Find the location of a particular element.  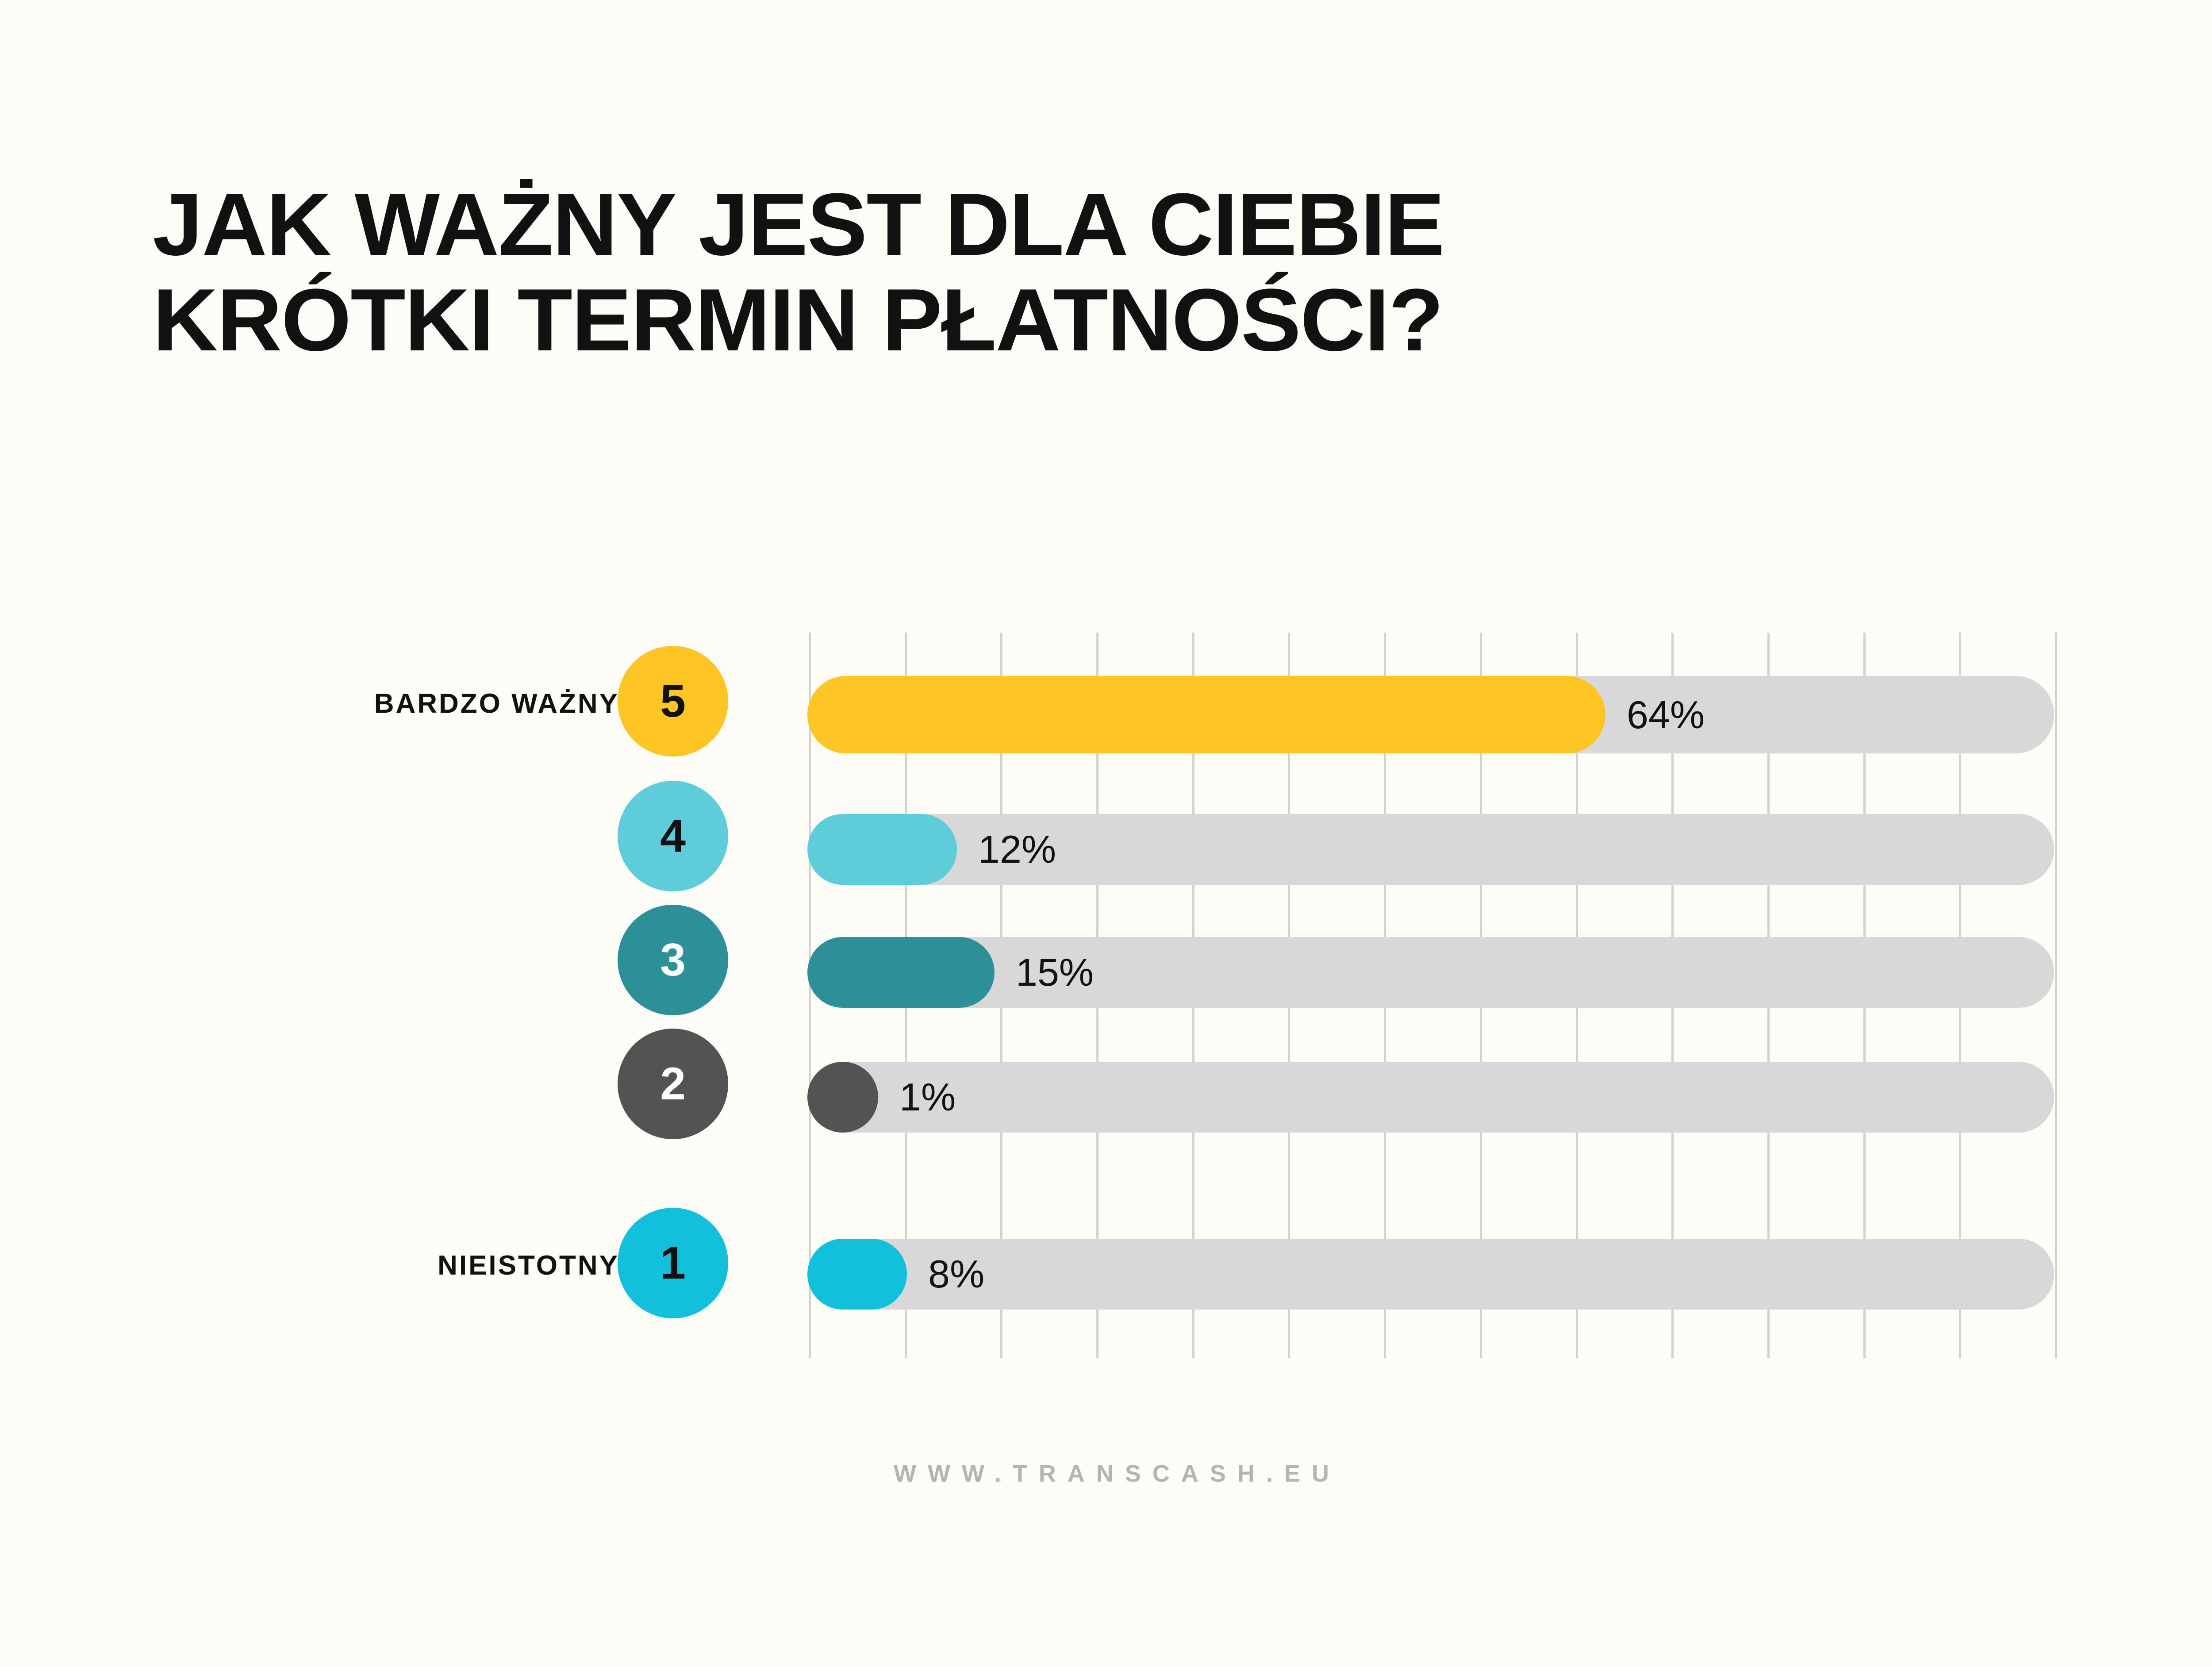

bar-value-label: 64% is located at coordinates (1666, 714).